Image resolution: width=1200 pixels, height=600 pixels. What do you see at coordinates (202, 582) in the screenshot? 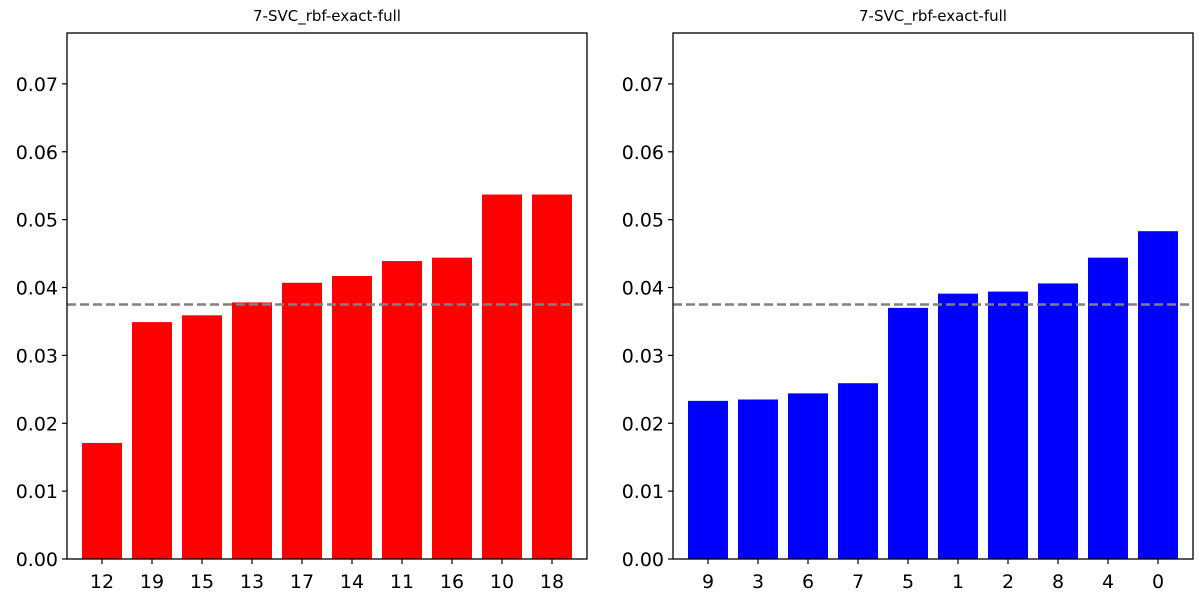
I see `x-tick-label-15: 15` at bounding box center [202, 582].